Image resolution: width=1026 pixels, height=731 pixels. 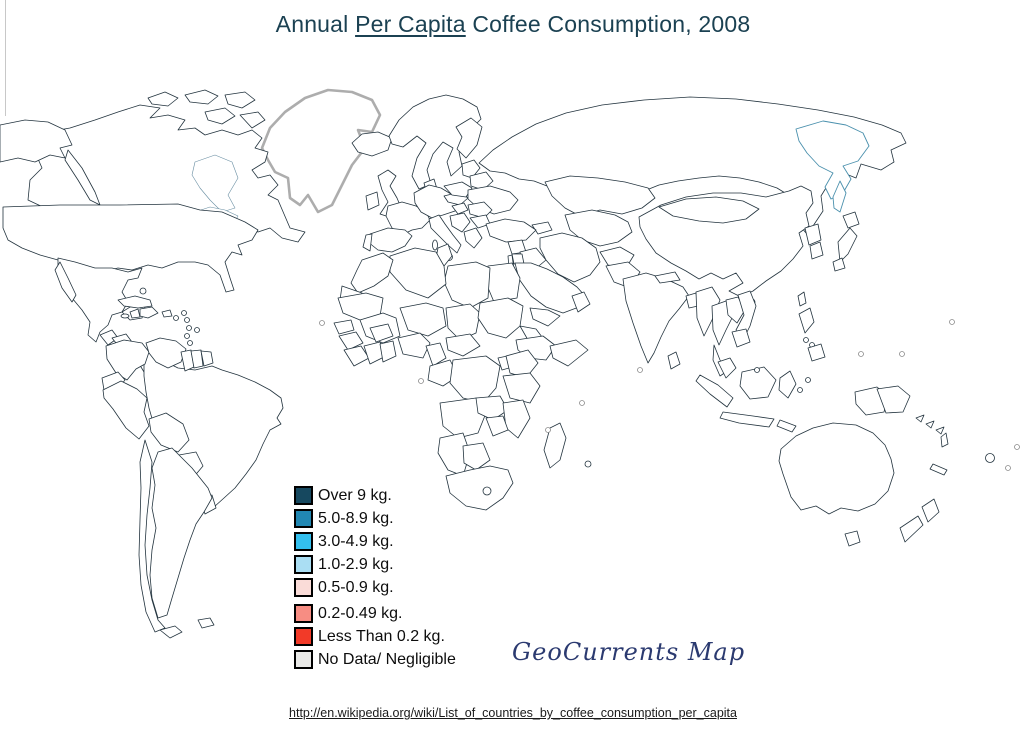 What do you see at coordinates (387, 659) in the screenshot?
I see `legend-label: No Data/ Negligible` at bounding box center [387, 659].